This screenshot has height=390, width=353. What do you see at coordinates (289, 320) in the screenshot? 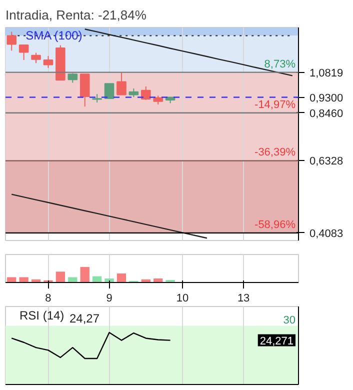
I see `annotation: 30` at bounding box center [289, 320].